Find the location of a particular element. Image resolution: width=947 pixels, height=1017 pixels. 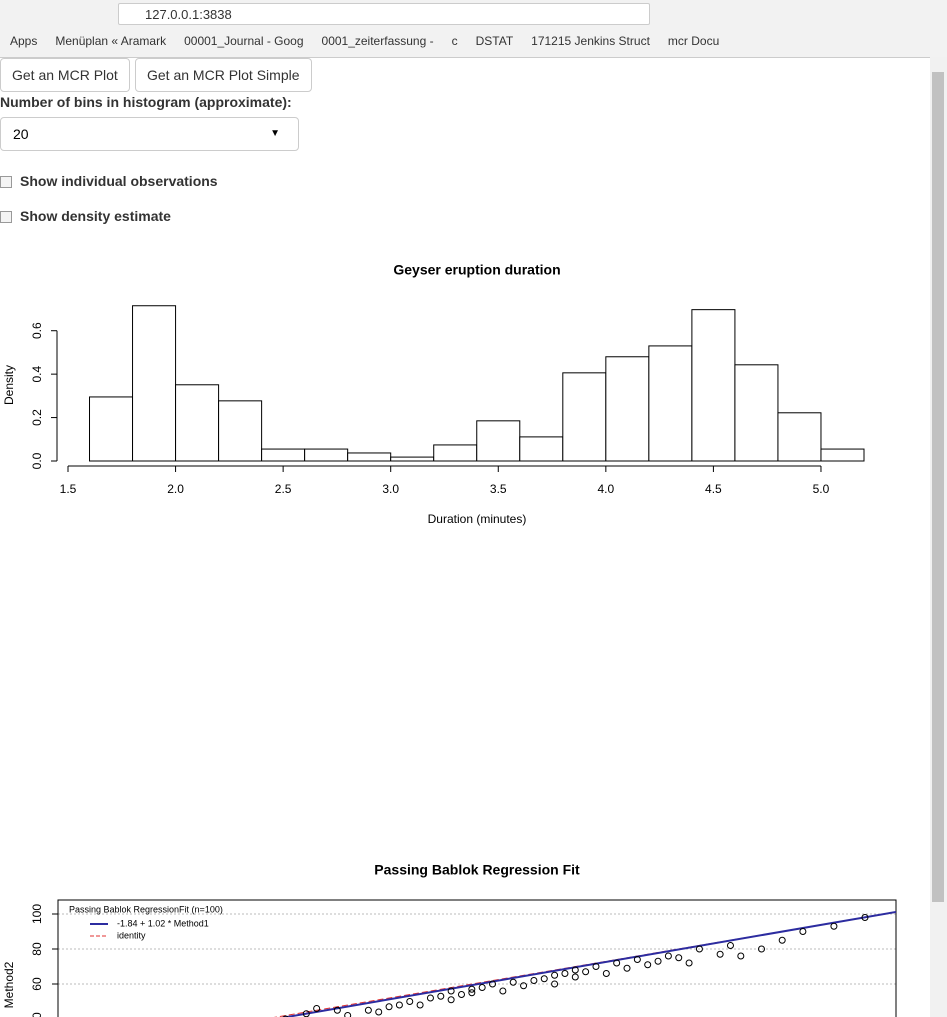

chart-title: Geyser eruption duration is located at coordinates (476, 270).